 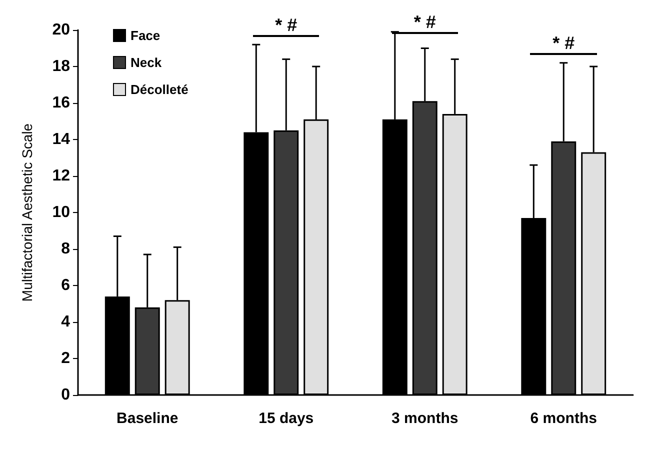 I want to click on x-tick-label: 6 months, so click(x=563, y=418).